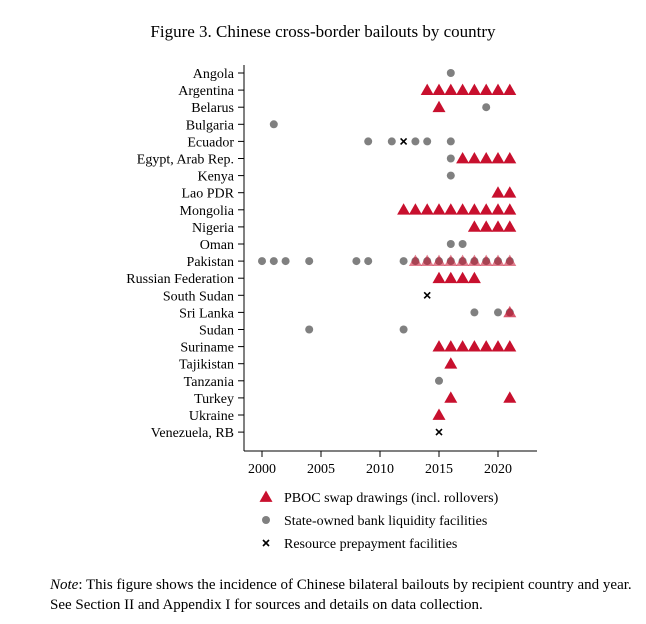 Image resolution: width=646 pixels, height=624 pixels. I want to click on legend-item: State-owned bank liquidity facilities, so click(374, 521).